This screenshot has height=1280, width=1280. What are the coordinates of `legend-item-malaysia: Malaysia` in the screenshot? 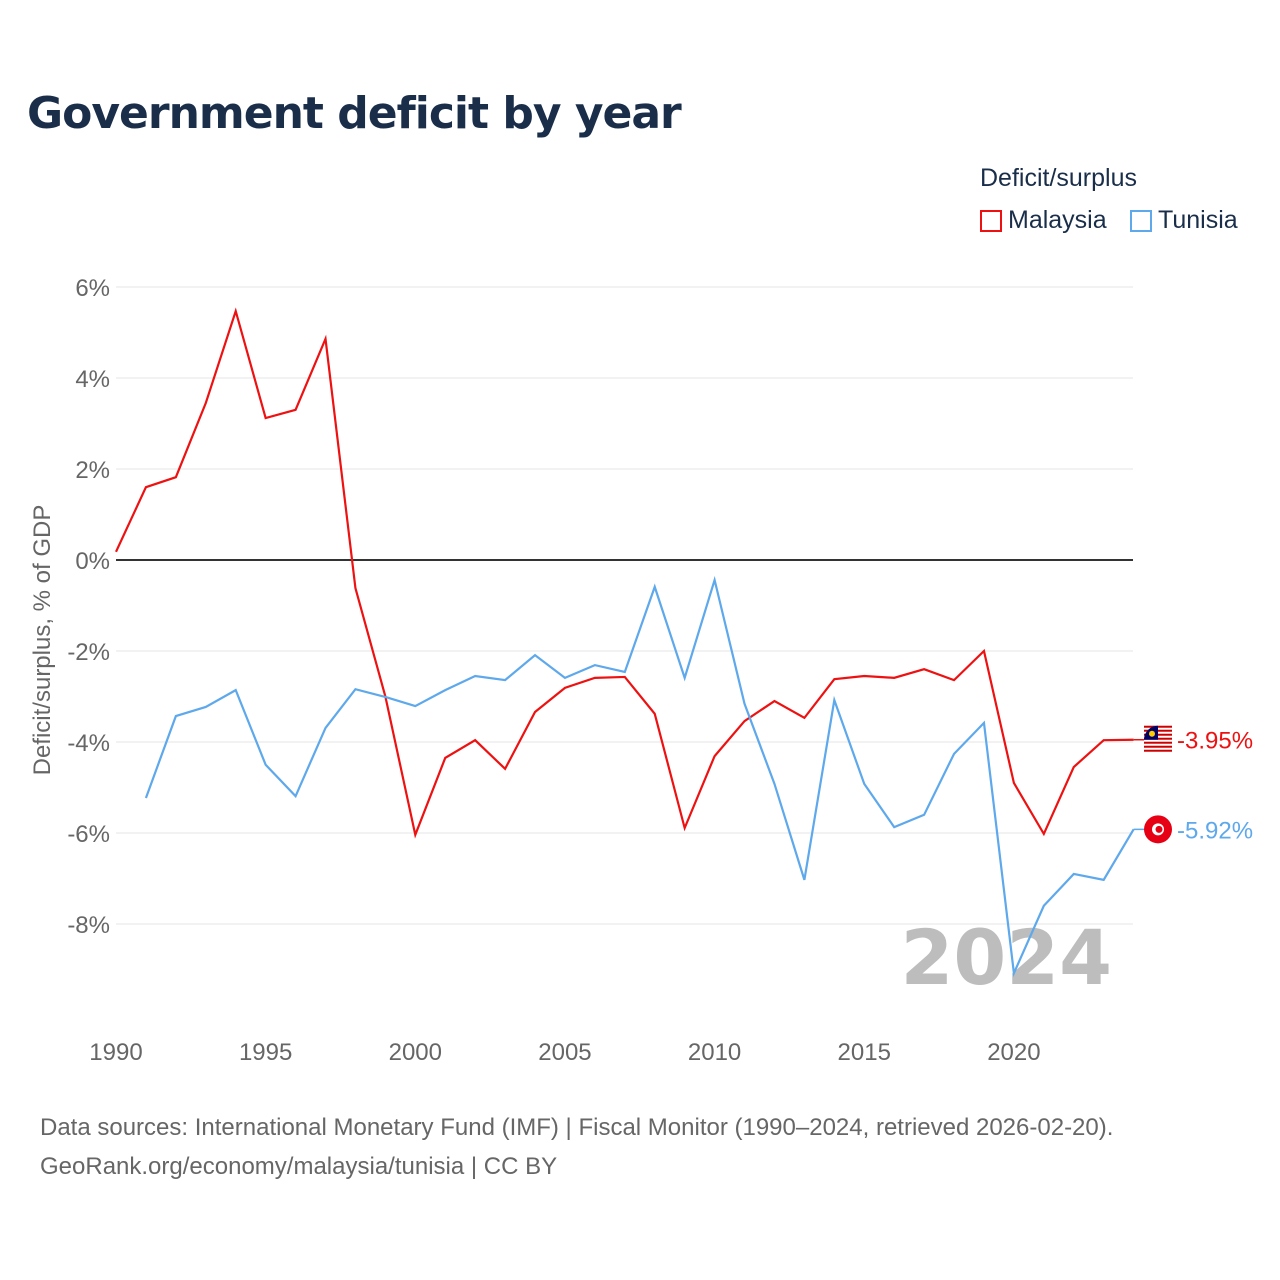 It's located at (1043, 220).